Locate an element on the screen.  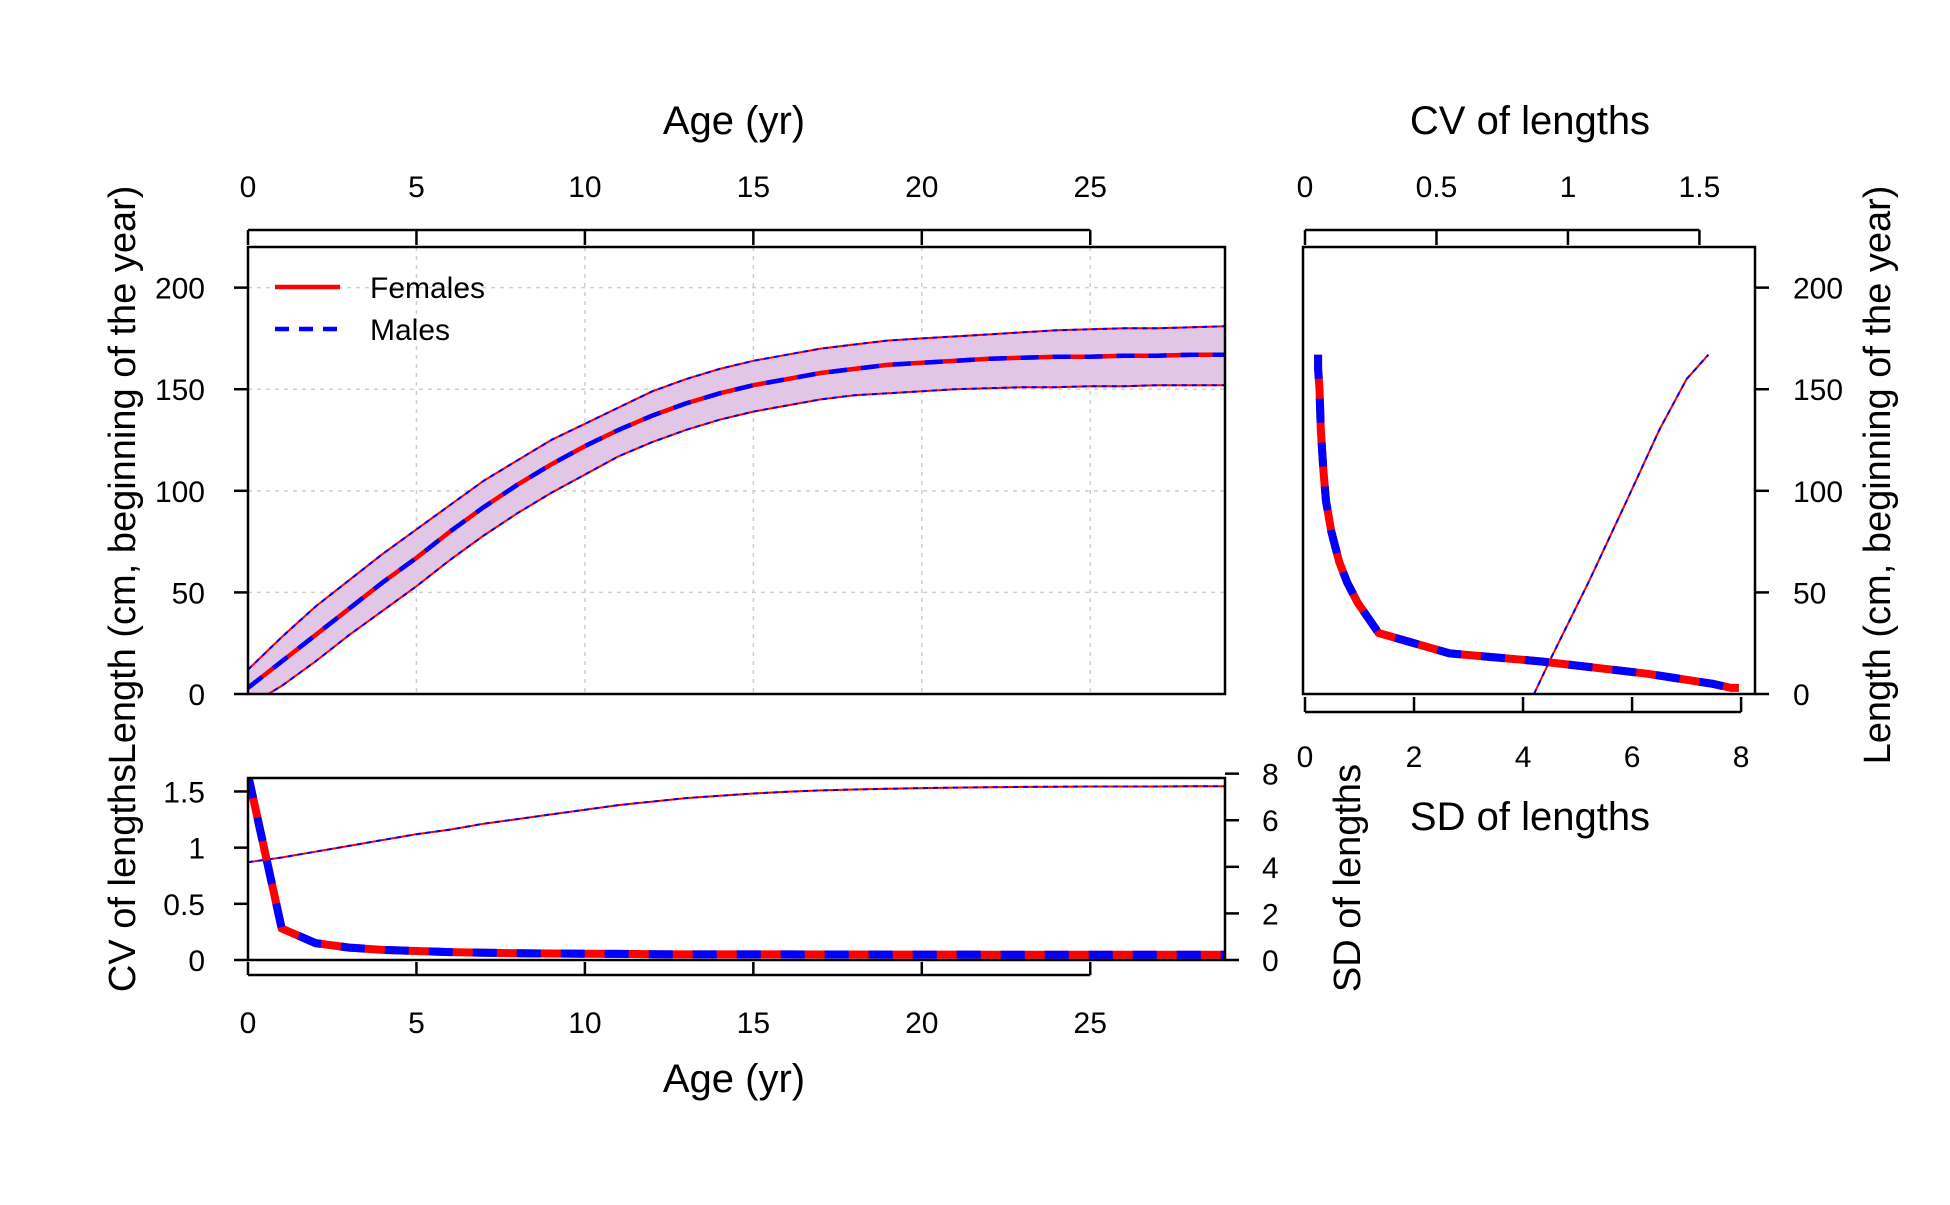
cv-sd-age-panel: 0 5 10 15 20 25 0 0.5 1 1.5 0 2 4 6 8 is located at coordinates (720, 899).